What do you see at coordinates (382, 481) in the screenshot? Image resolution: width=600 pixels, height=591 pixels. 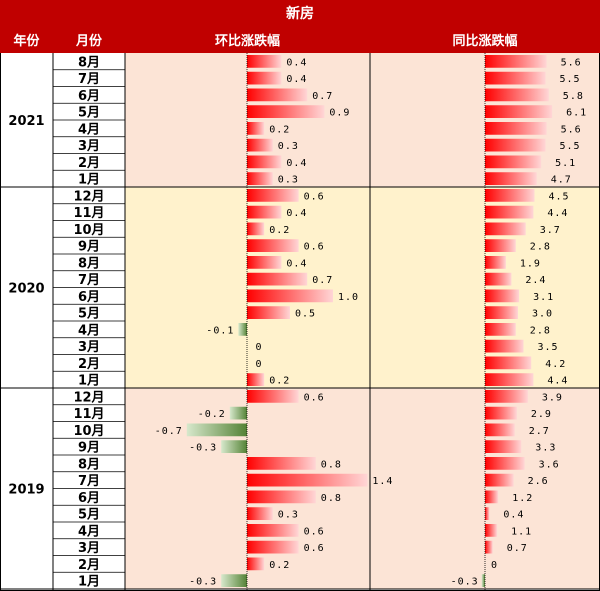 I see `mom-value-label: 1.4` at bounding box center [382, 481].